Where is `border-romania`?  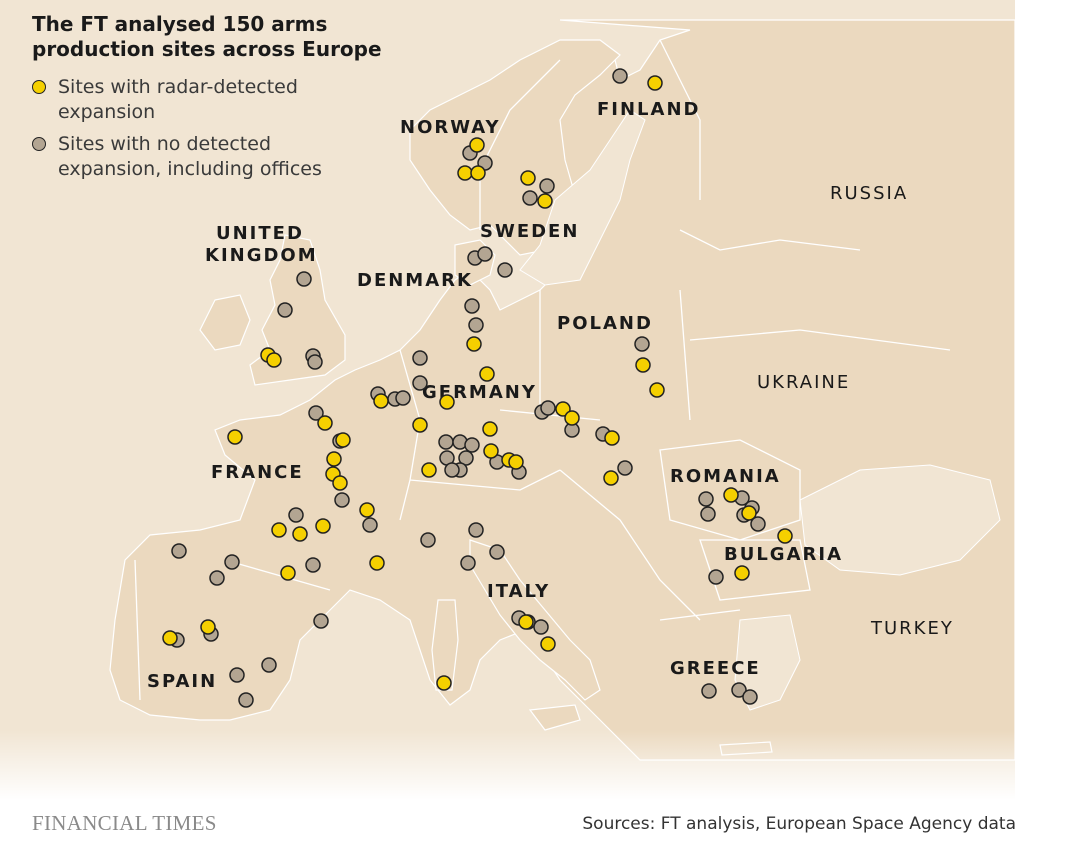 border-romania is located at coordinates (730, 490).